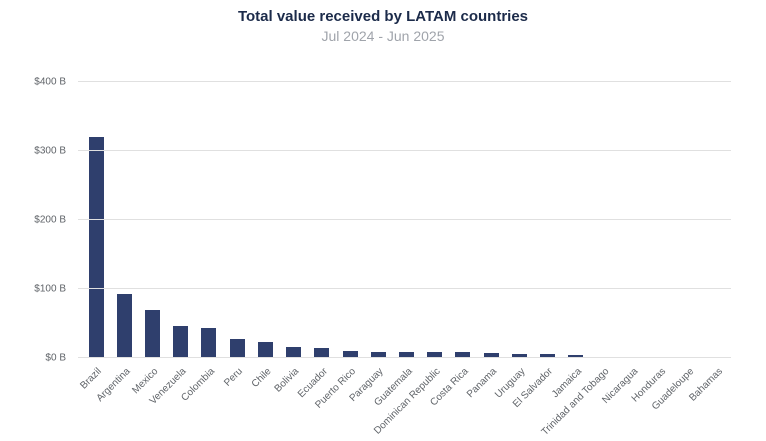 This screenshot has width=766, height=441. Describe the element at coordinates (536, 246) in the screenshot. I see `bar-slot: El Salvador` at that location.